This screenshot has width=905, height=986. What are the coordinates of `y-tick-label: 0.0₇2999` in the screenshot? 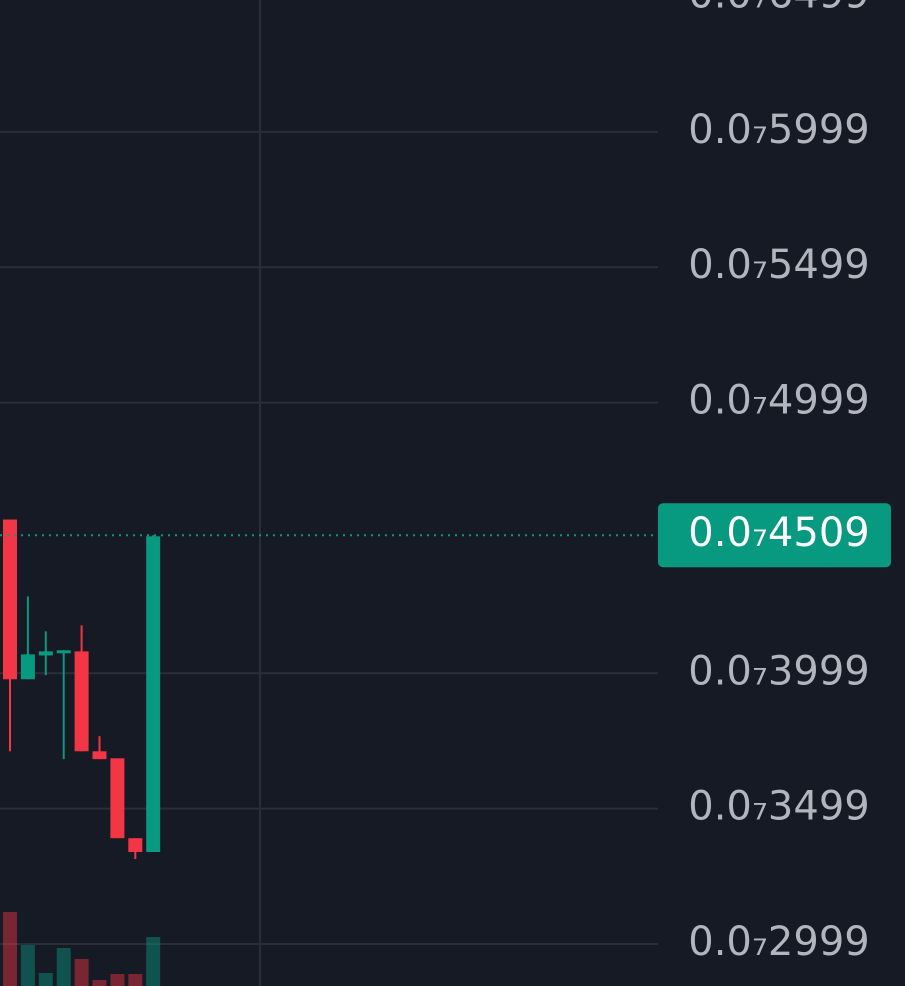 It's located at (778, 942).